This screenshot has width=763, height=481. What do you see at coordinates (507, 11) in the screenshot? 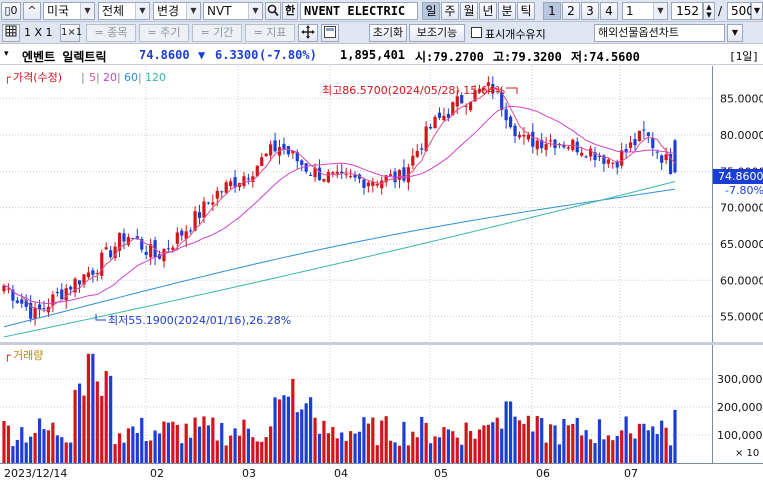
I see `period-minute-tab: 분` at bounding box center [507, 11].